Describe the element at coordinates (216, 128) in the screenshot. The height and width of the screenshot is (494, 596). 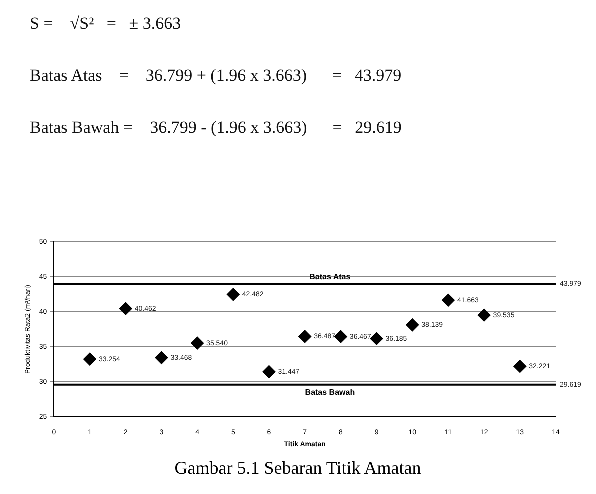
I see `text: Batas Bawah = 36.799 - (1.96 x 3.663) = 29.619` at that location.